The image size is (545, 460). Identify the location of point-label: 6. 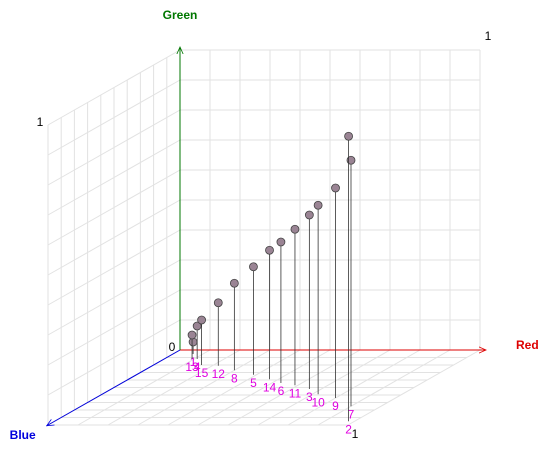
(281, 391).